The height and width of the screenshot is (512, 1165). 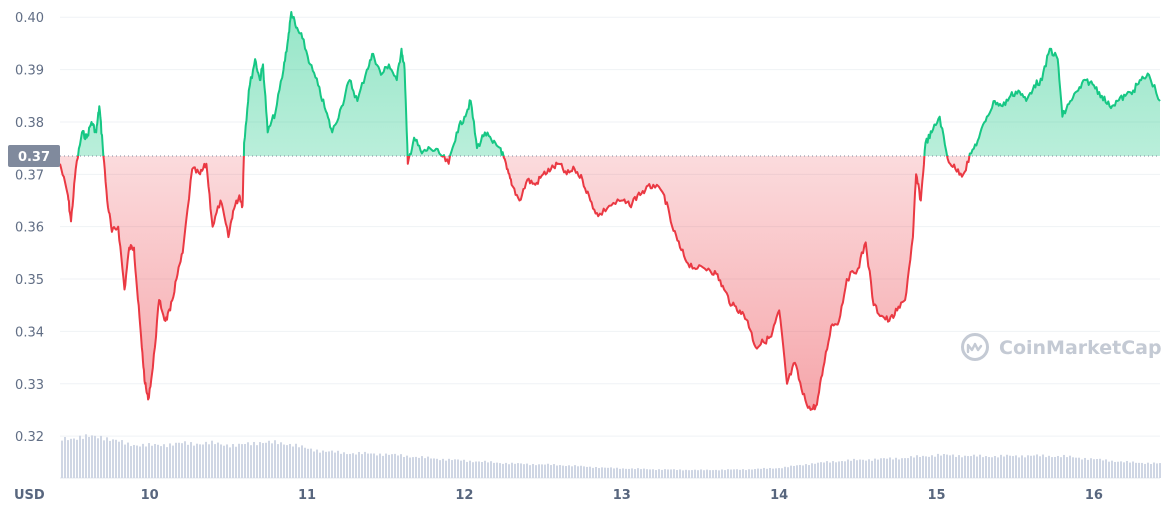 What do you see at coordinates (29, 385) in the screenshot?
I see `y-tick-label: 0.33` at bounding box center [29, 385].